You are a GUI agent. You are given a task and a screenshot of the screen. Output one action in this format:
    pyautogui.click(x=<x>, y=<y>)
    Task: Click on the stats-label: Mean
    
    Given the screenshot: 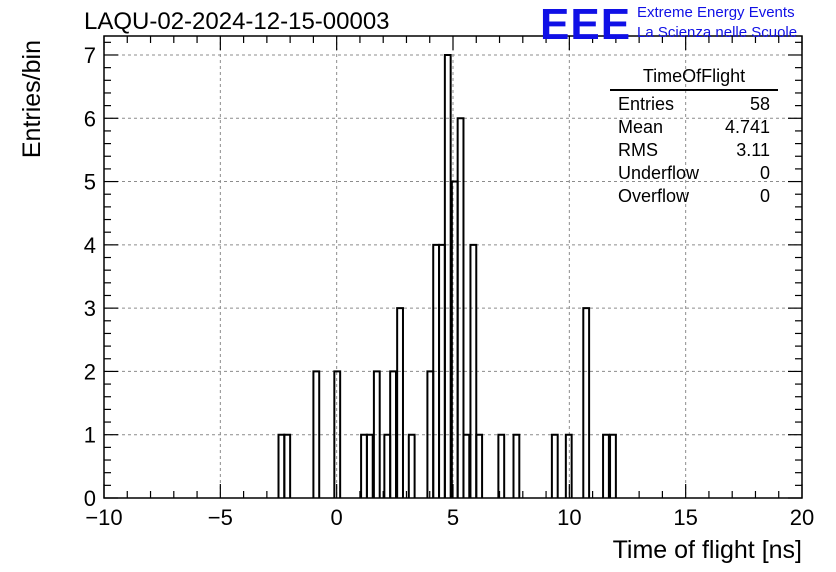 What is the action you would take?
    pyautogui.click(x=641, y=127)
    